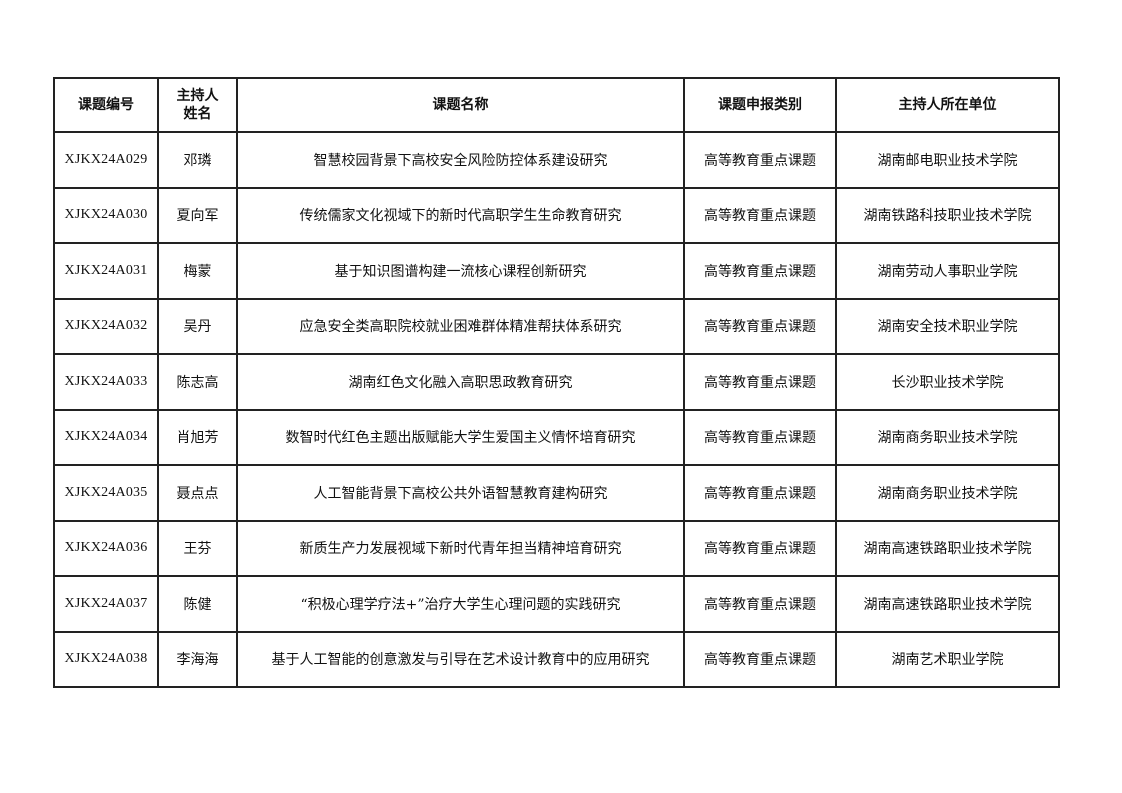 The image size is (1122, 793). I want to click on cell-unit: 湖南铁路科技职业技术学院, so click(947, 215).